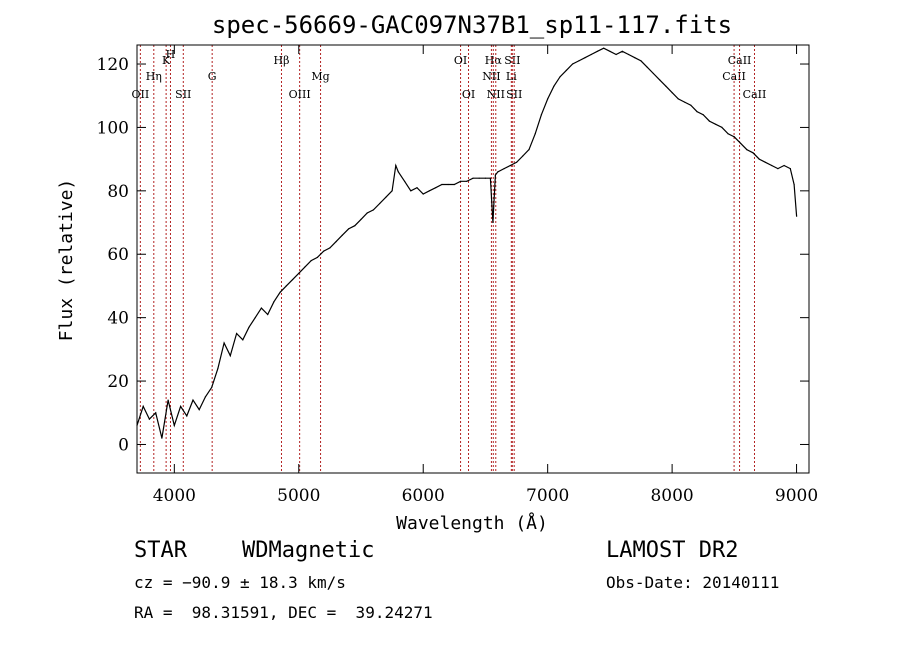 The image size is (900, 649). I want to click on redshift-cz: cz = −90.9 ± 18.3 km/s, so click(240, 582).